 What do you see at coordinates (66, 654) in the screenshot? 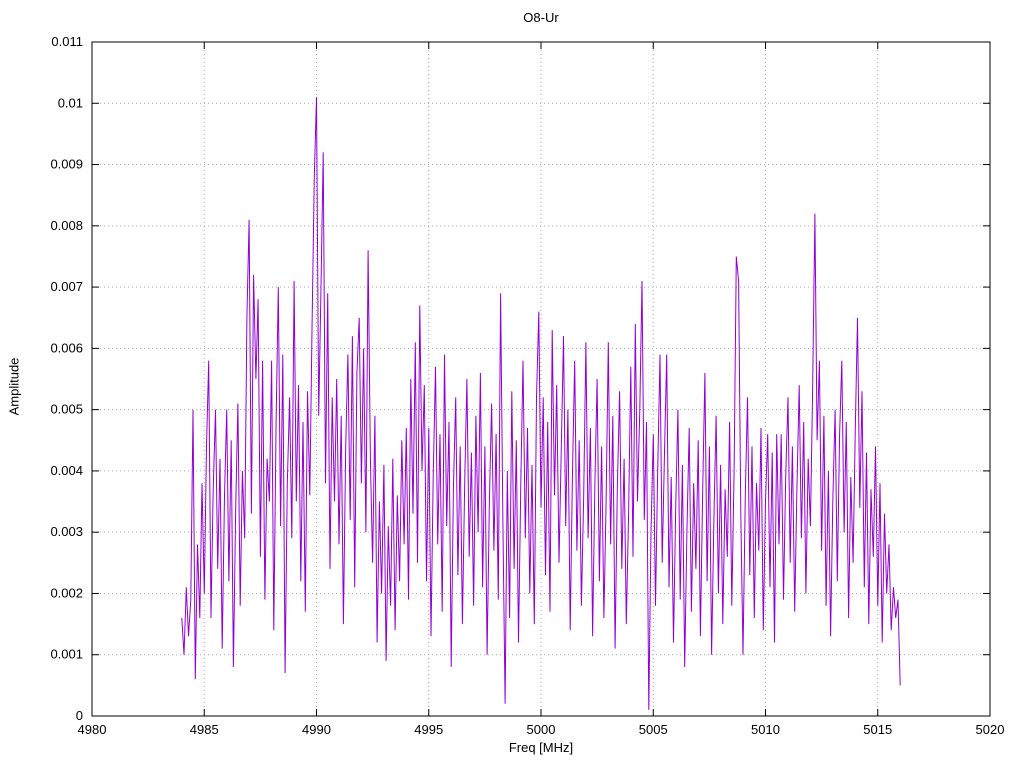
I see `y-tick-label: 0.001` at bounding box center [66, 654].